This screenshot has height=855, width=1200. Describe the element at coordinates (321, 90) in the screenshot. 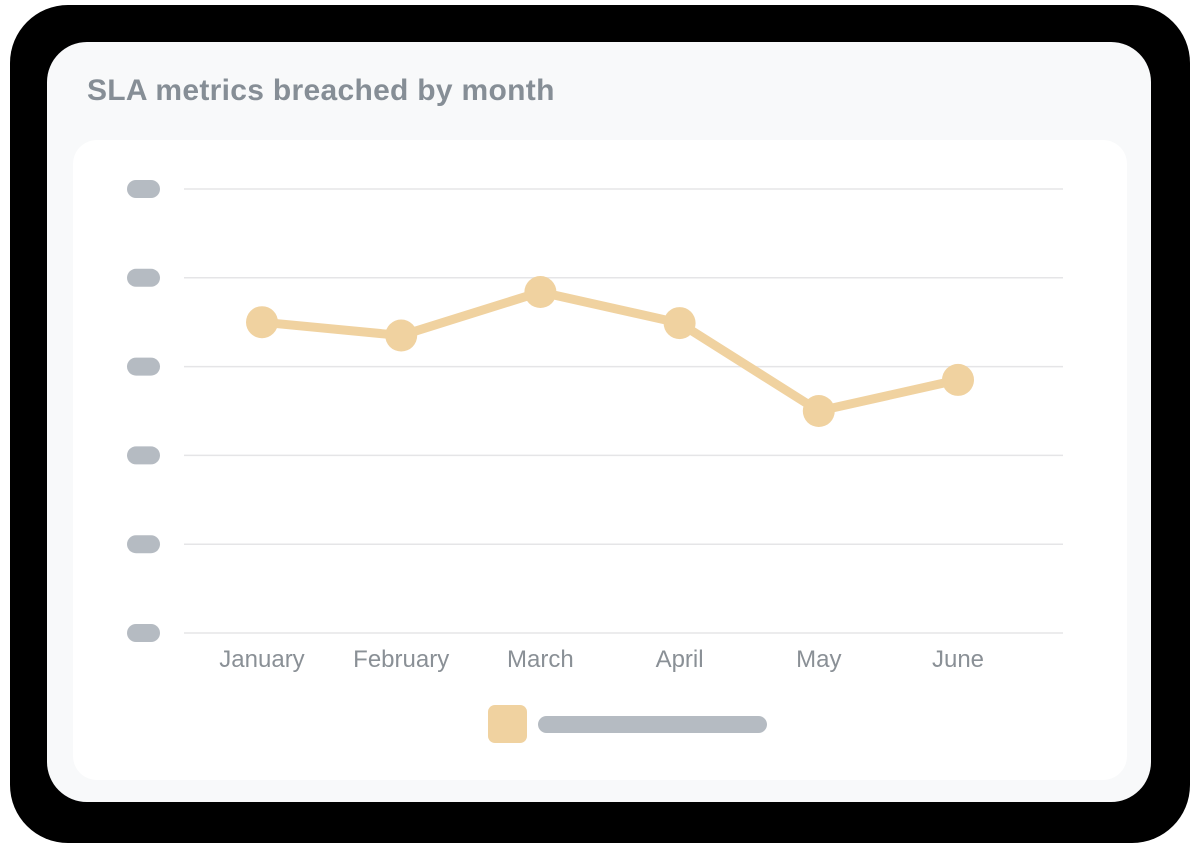

I see `chart-title: SLA metrics breached by month` at that location.